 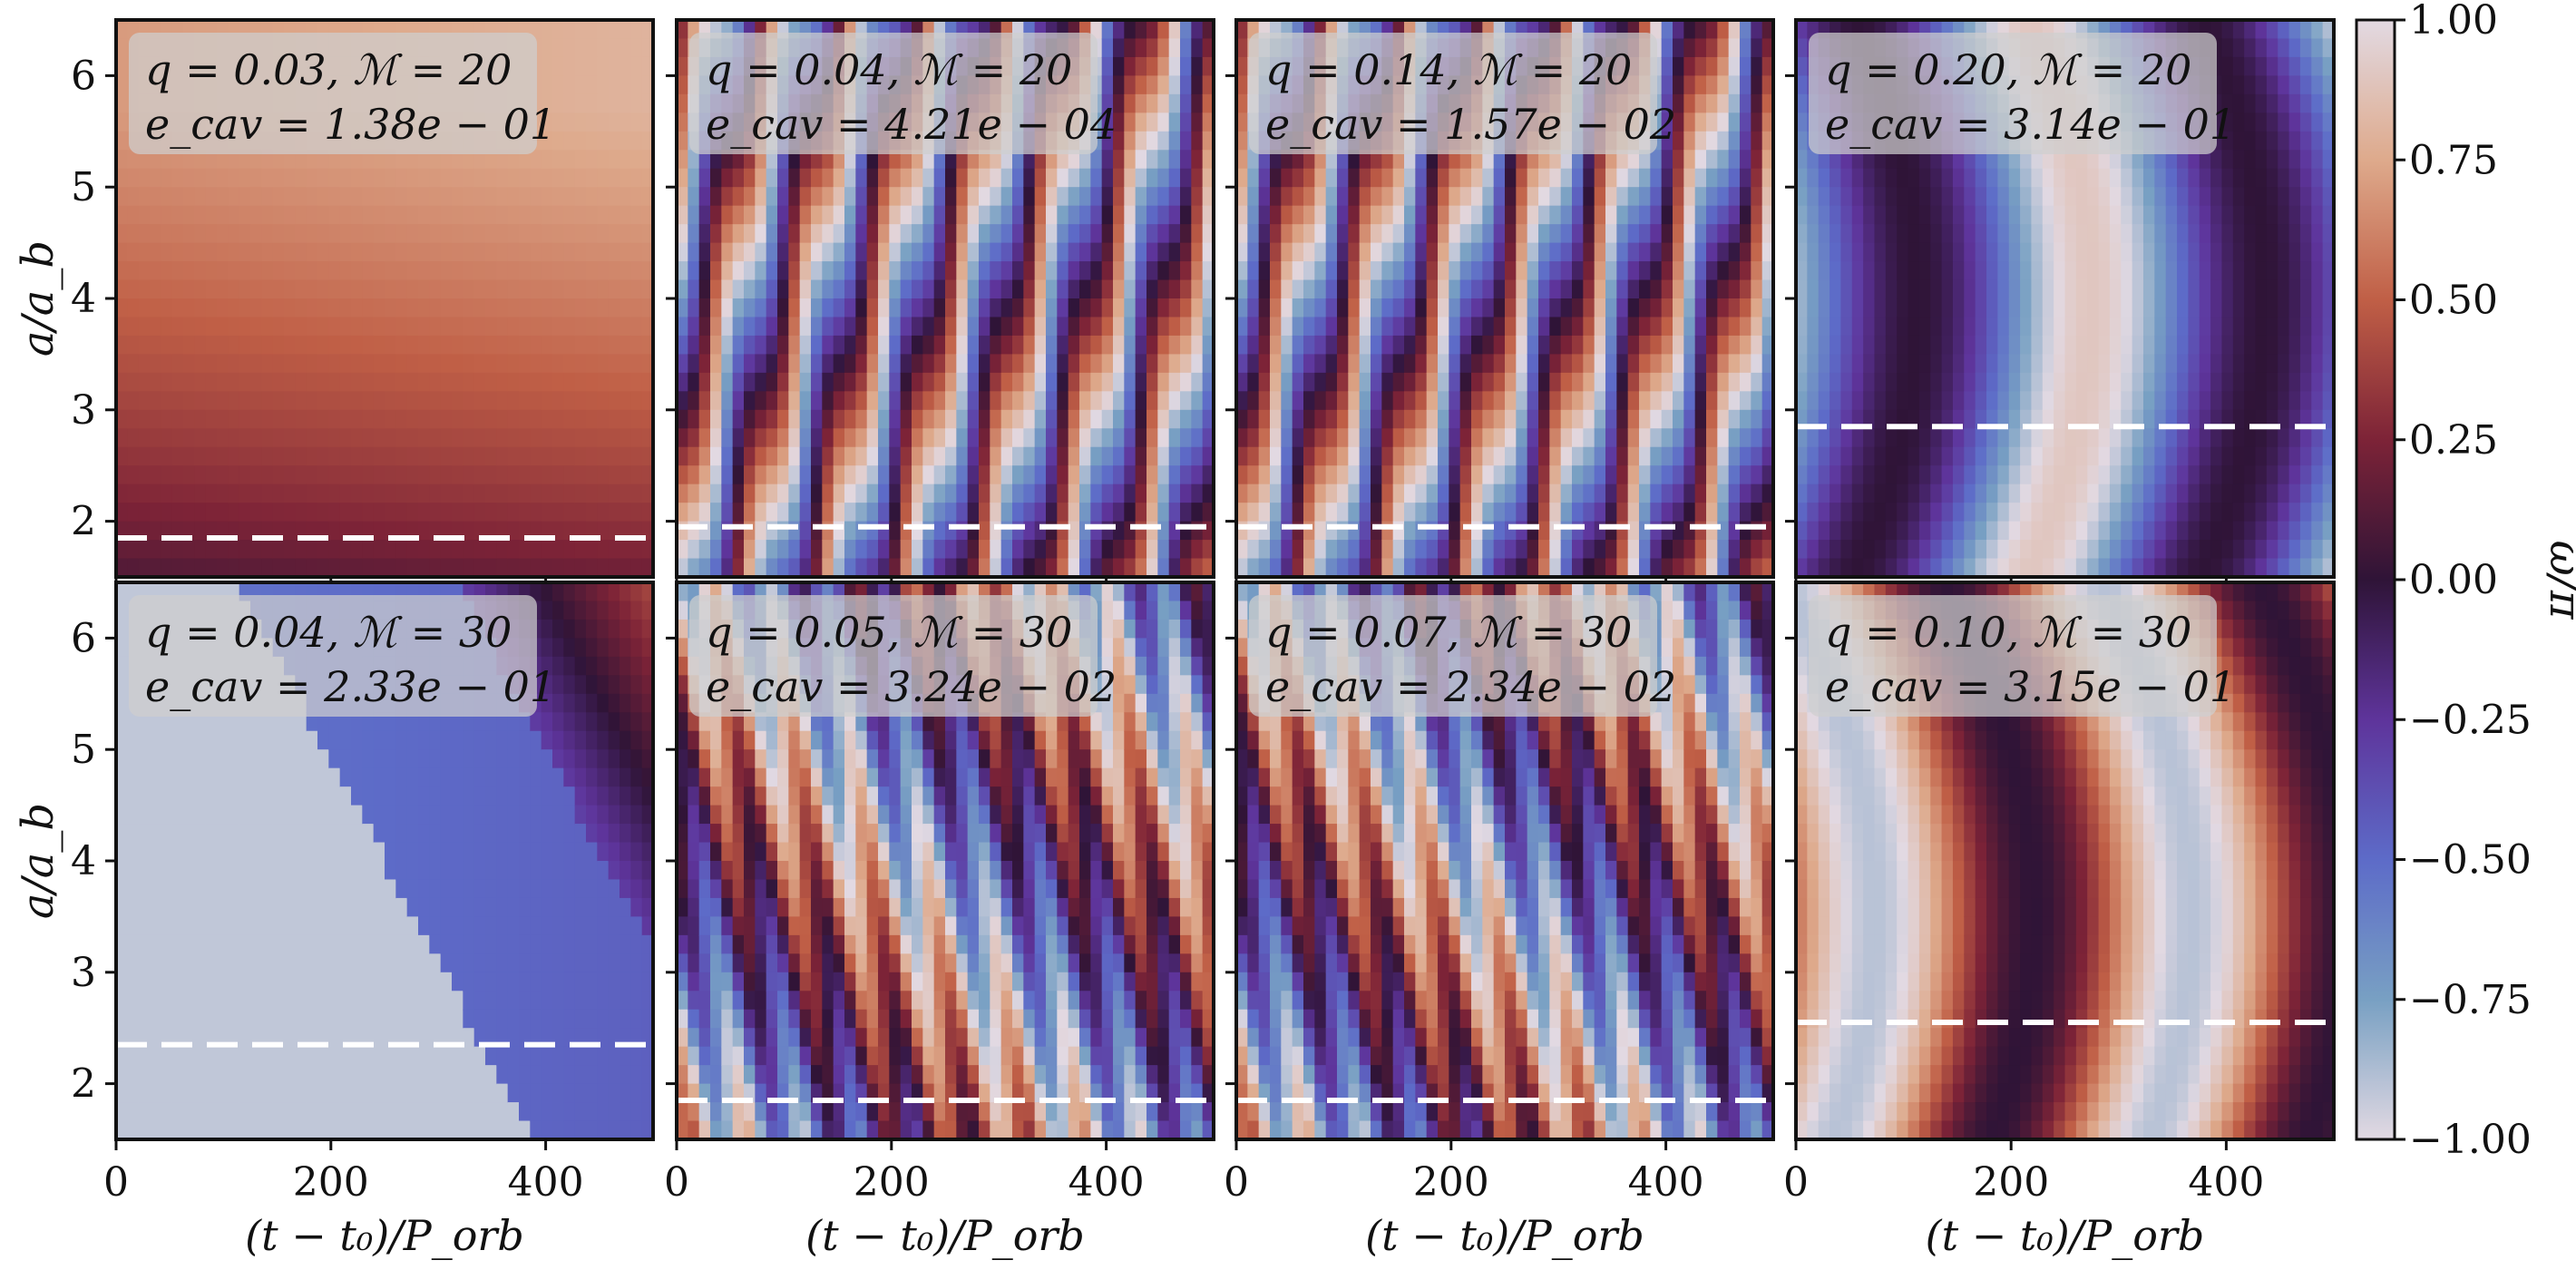 I want to click on annotation-ecav: e_cav = 2.33e − 01, so click(x=350, y=686).